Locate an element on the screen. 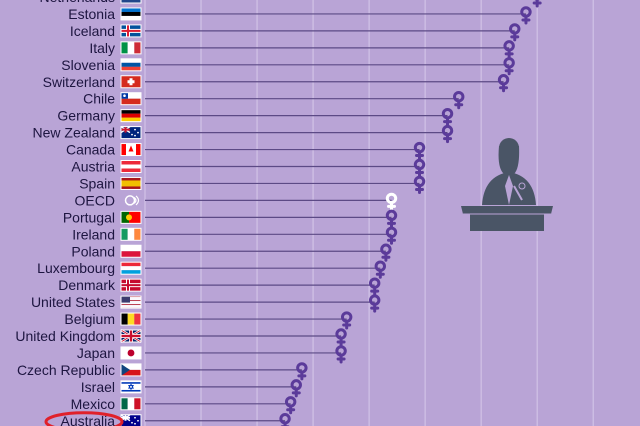  flag-spain is located at coordinates (131, 183).